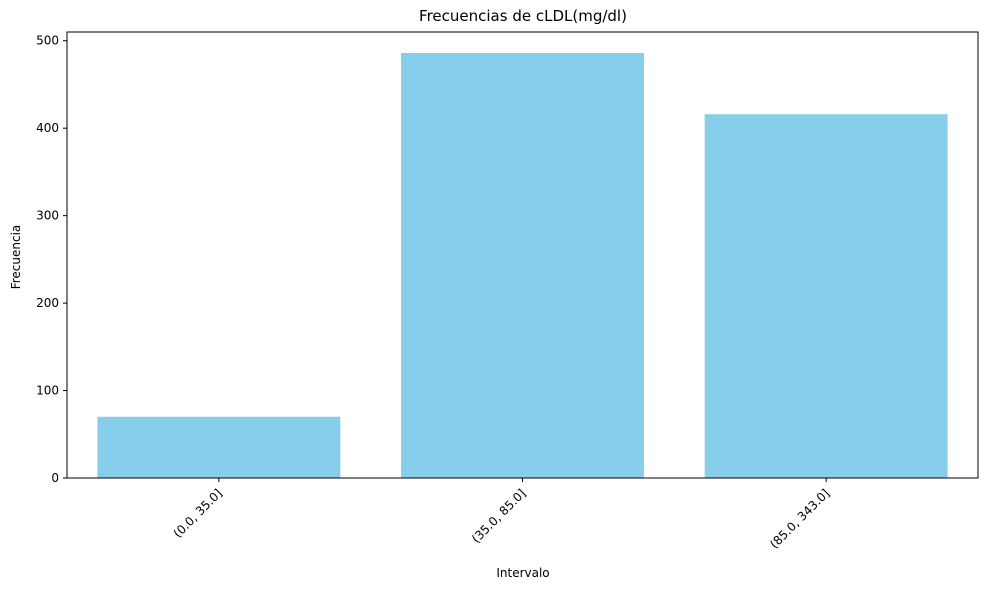 The height and width of the screenshot is (590, 989). I want to click on y-tick-label: 0, so click(55, 478).